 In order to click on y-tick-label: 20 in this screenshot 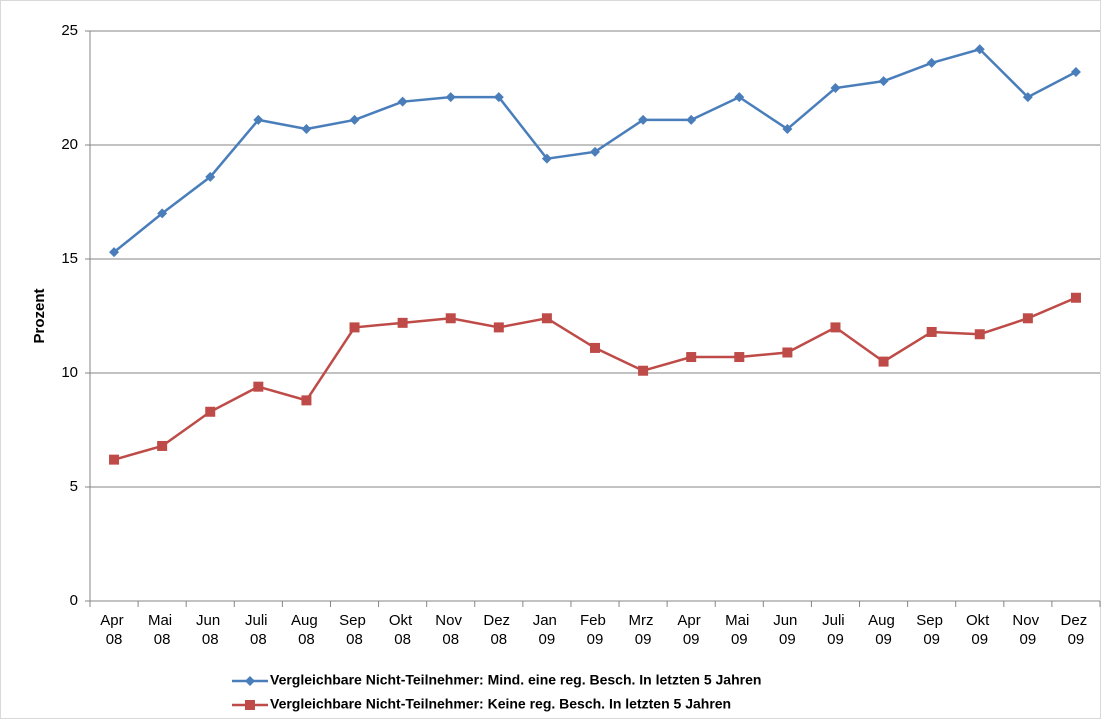, I will do `click(69, 144)`.